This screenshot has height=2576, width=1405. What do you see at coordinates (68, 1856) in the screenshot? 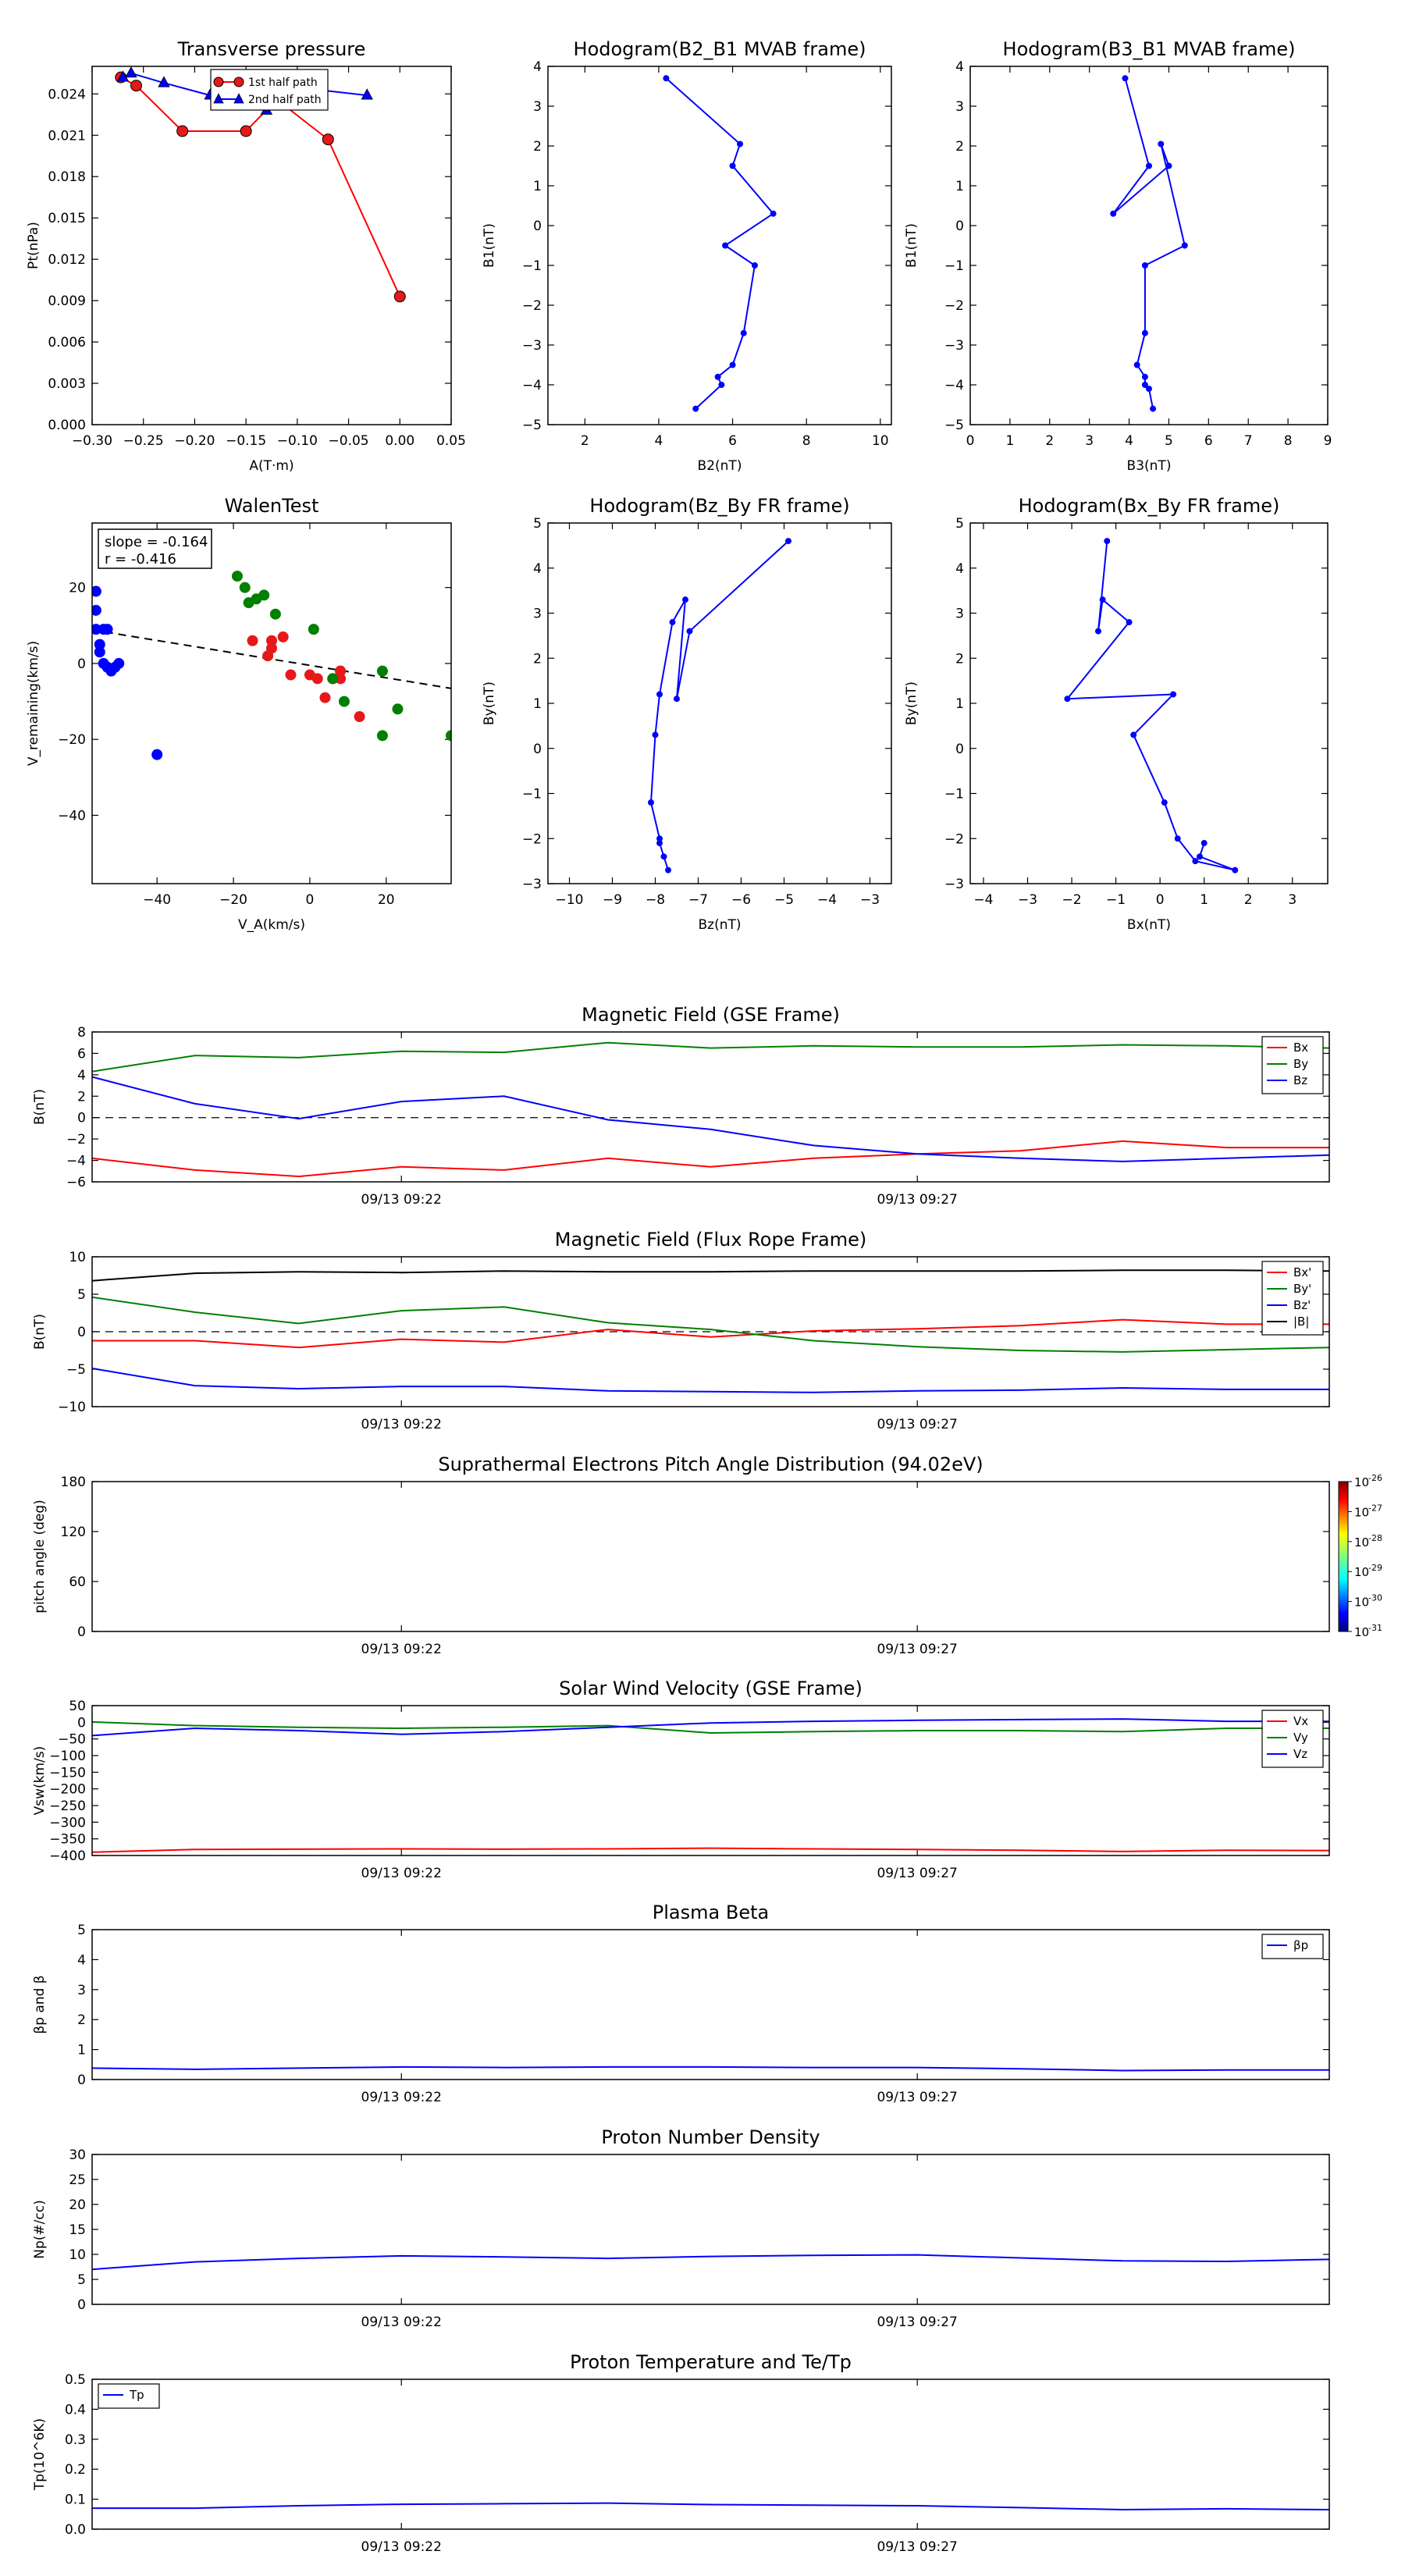
I see `y-tick-label: −400` at bounding box center [68, 1856].